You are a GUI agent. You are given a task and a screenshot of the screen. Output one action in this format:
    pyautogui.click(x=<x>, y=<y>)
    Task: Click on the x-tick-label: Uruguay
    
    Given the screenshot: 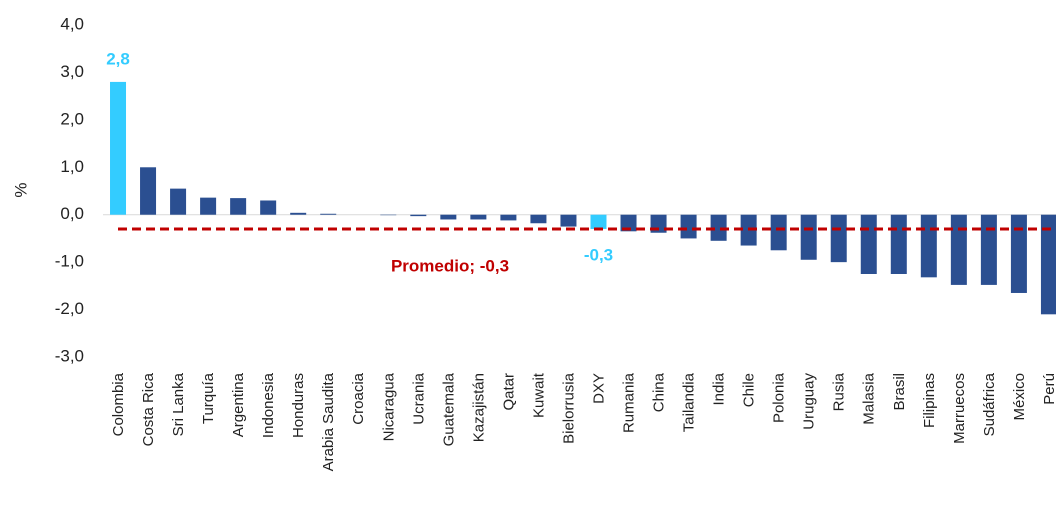 What is the action you would take?
    pyautogui.click(x=809, y=401)
    